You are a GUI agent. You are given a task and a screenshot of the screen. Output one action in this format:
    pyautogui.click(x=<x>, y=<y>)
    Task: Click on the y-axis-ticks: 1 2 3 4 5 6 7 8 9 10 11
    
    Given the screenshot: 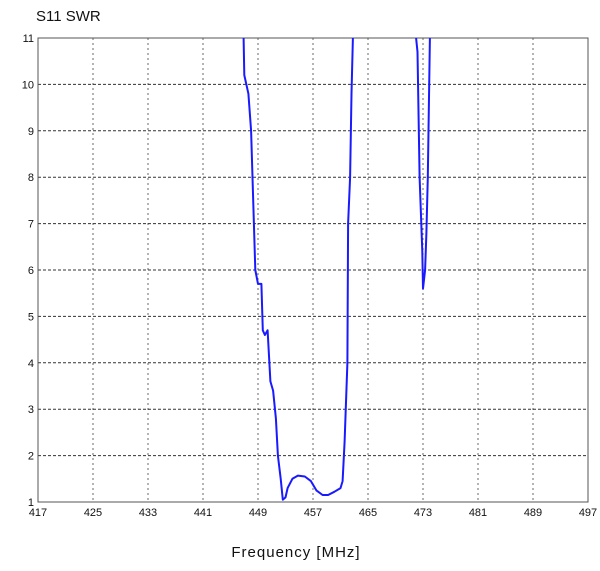 What is the action you would take?
    pyautogui.click(x=28, y=271)
    